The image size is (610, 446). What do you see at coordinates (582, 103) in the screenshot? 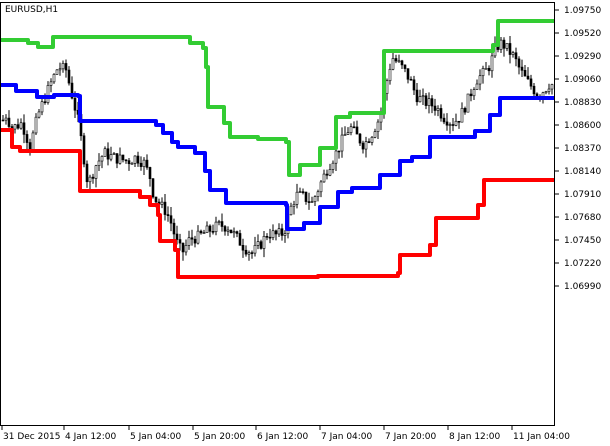
I see `y-tick-label: 1.08830` at bounding box center [582, 103].